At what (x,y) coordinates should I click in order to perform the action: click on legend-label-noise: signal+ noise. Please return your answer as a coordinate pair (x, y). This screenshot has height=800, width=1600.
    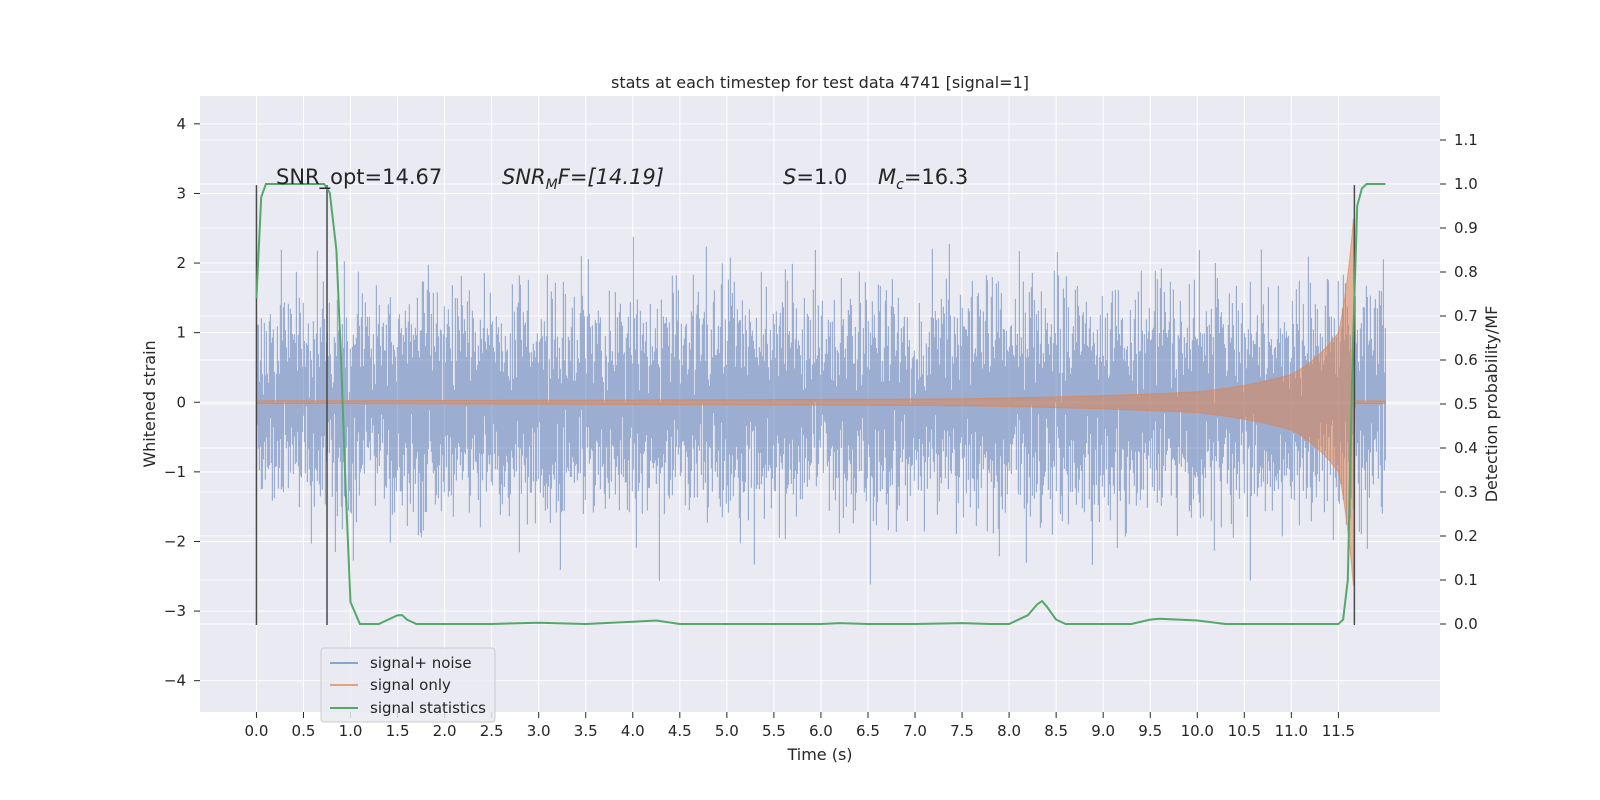
    Looking at the image, I should click on (421, 663).